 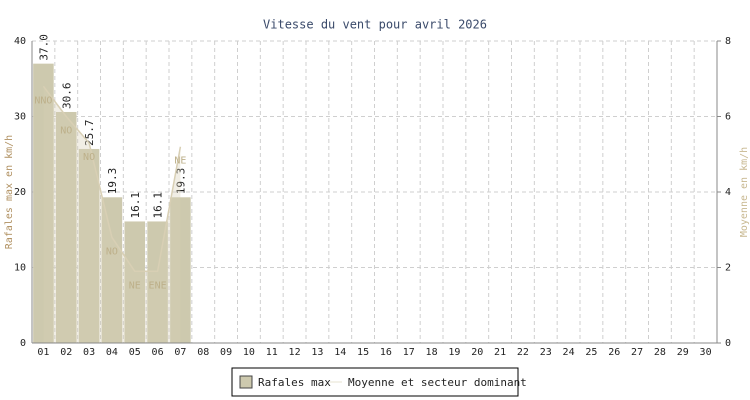 What do you see at coordinates (728, 41) in the screenshot?
I see `y2-tick-label: 8` at bounding box center [728, 41].